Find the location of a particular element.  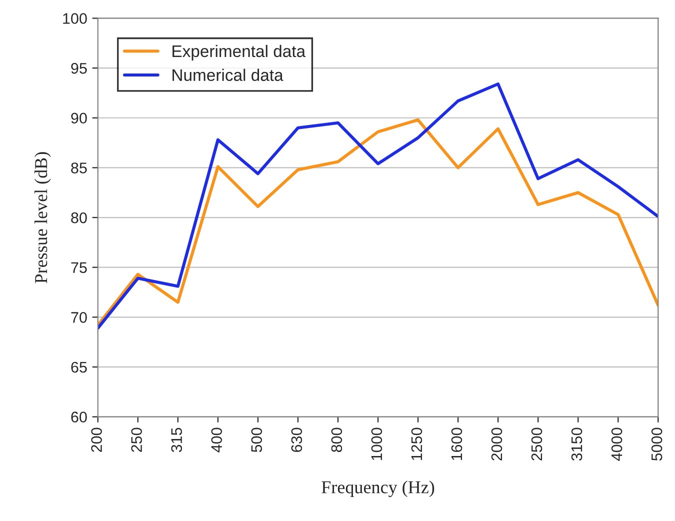

x-tick-label: 1600 is located at coordinates (456, 444).